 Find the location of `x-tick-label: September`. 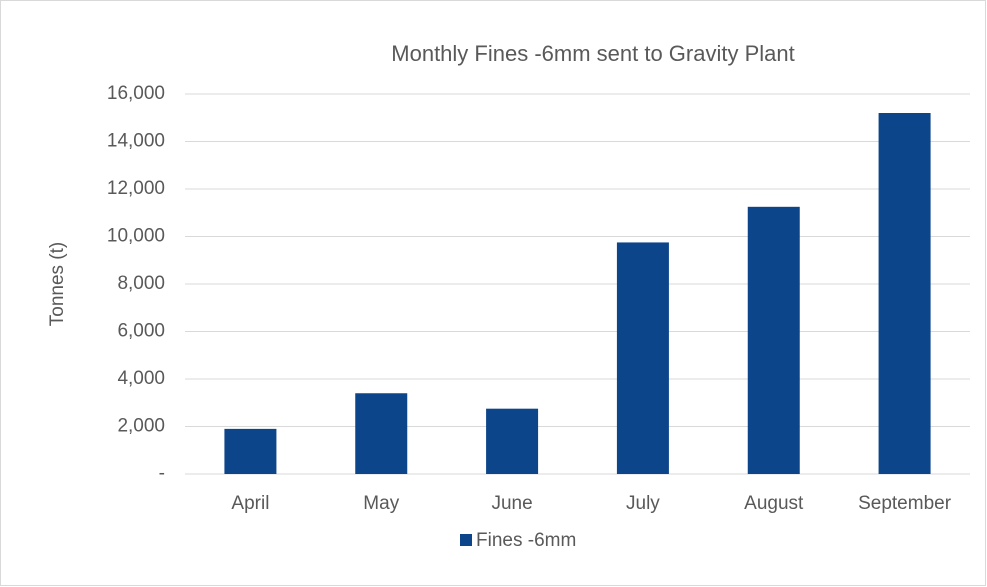

x-tick-label: September is located at coordinates (905, 503).